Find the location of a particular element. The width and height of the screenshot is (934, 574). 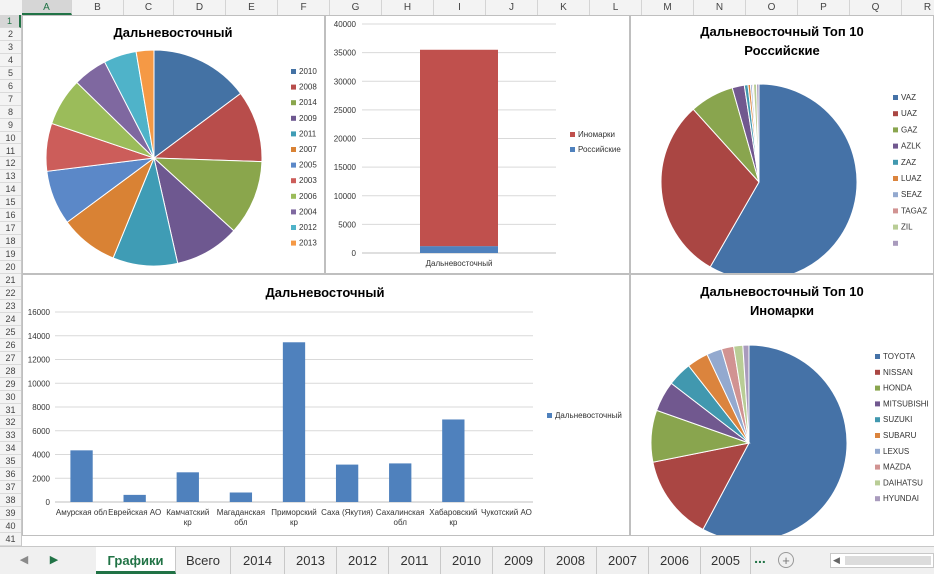

row-header-20: 20 is located at coordinates (10, 267).